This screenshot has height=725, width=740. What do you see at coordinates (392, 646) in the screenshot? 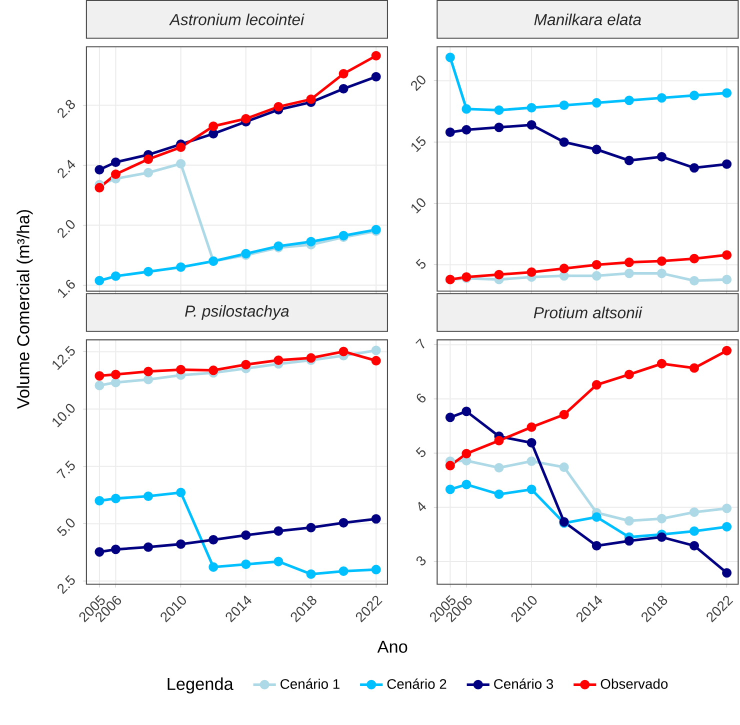
I see `x-axis-title: Ano` at bounding box center [392, 646].